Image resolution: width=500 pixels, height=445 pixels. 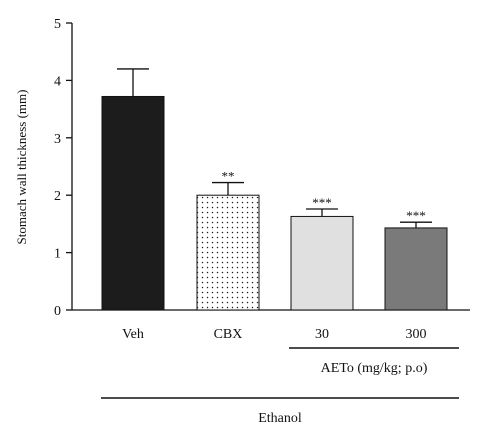 I want to click on x-tick-label: 300, so click(x=416, y=334).